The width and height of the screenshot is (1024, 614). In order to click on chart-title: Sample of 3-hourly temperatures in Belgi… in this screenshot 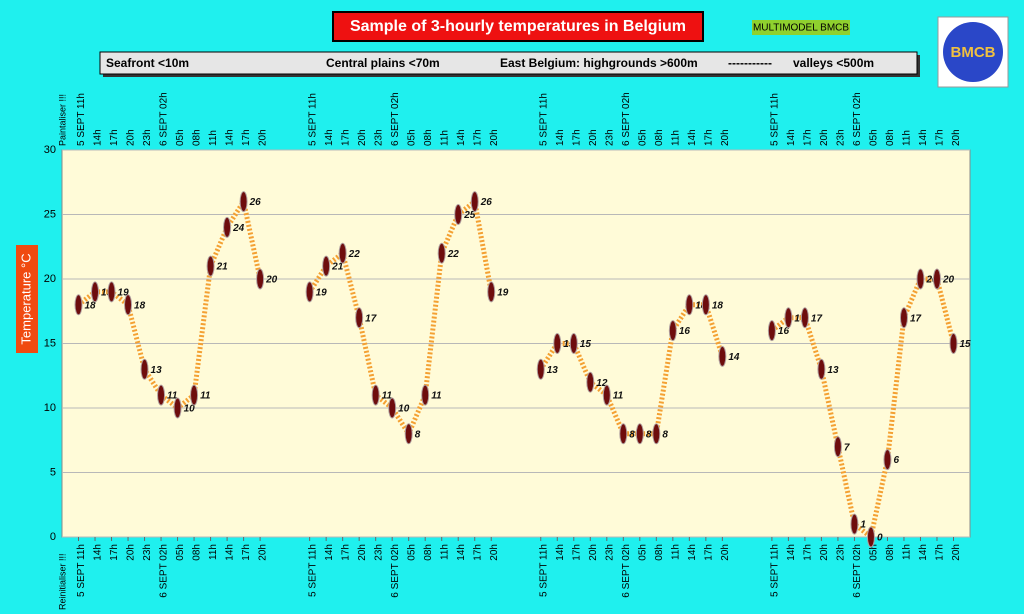, I will do `click(518, 26)`.